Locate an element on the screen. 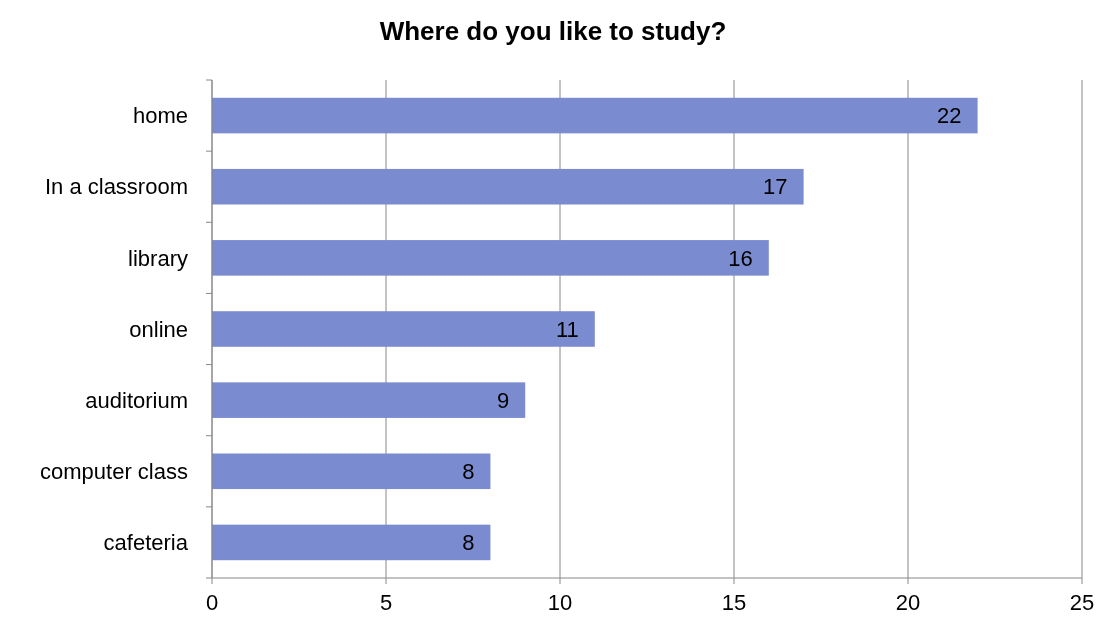 Image resolution: width=1106 pixels, height=621 pixels. y-tick-label: library is located at coordinates (158, 258).